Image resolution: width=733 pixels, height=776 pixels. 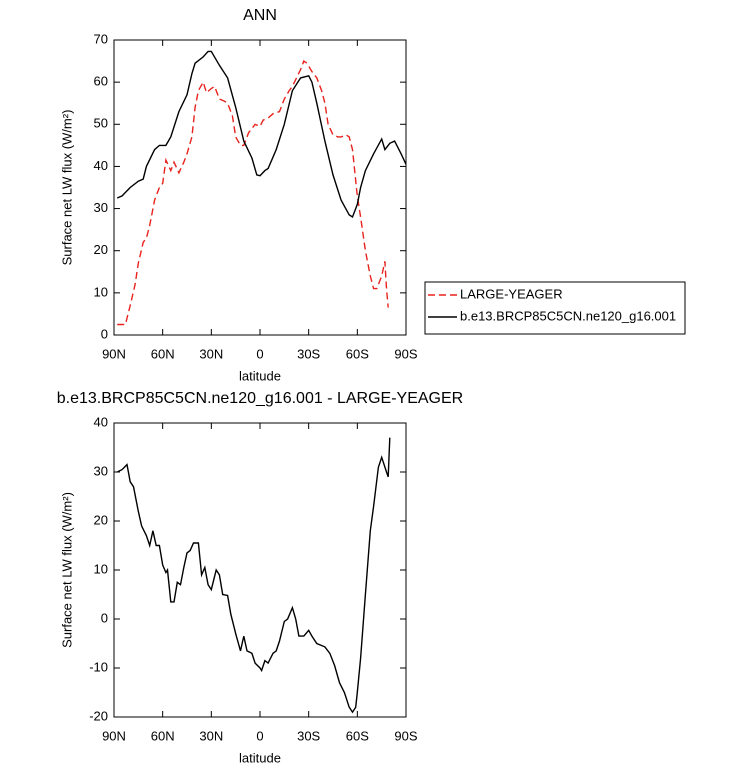 What do you see at coordinates (98, 666) in the screenshot?
I see `y-tick-label: -10` at bounding box center [98, 666].